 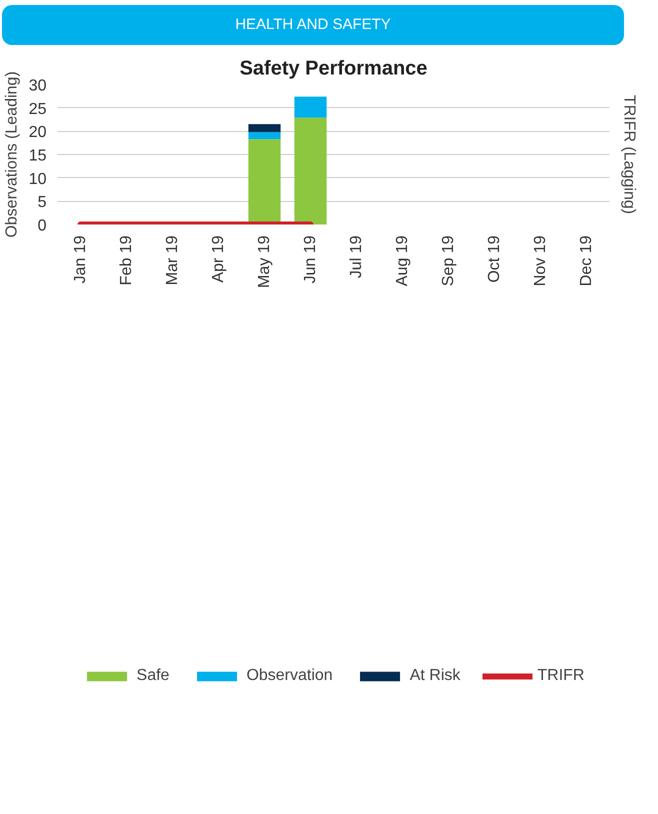 I want to click on x-tick-label: Dec 19, so click(x=586, y=260).